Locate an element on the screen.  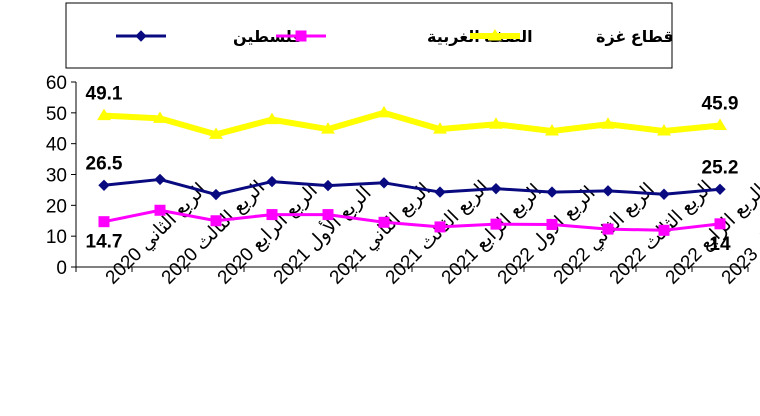
data-label: 14 is located at coordinates (720, 244).